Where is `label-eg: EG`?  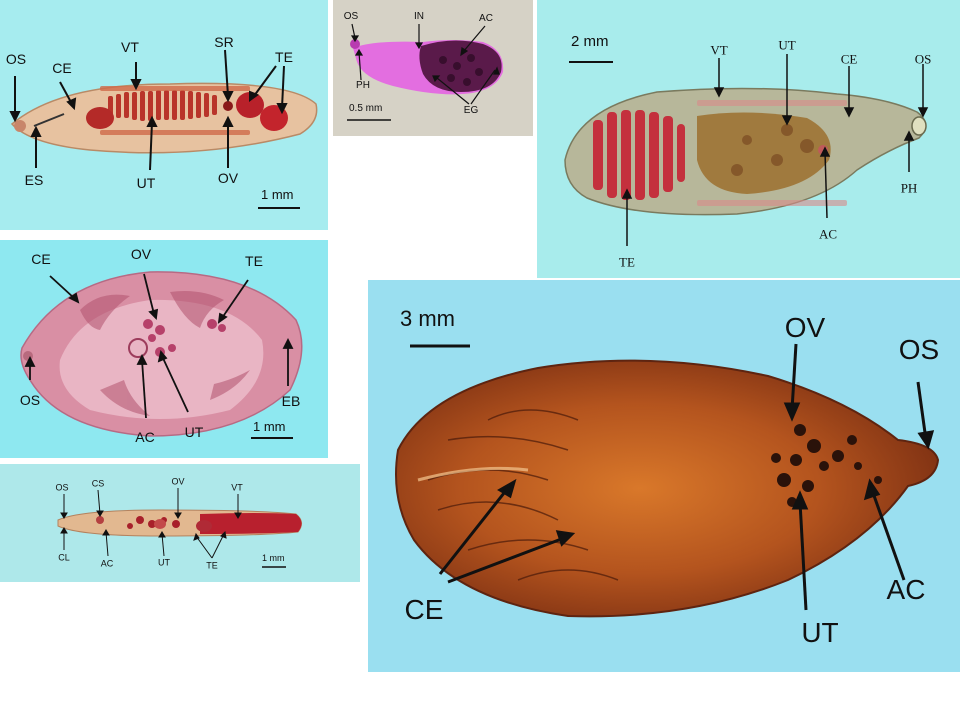 label-eg: EG is located at coordinates (471, 110).